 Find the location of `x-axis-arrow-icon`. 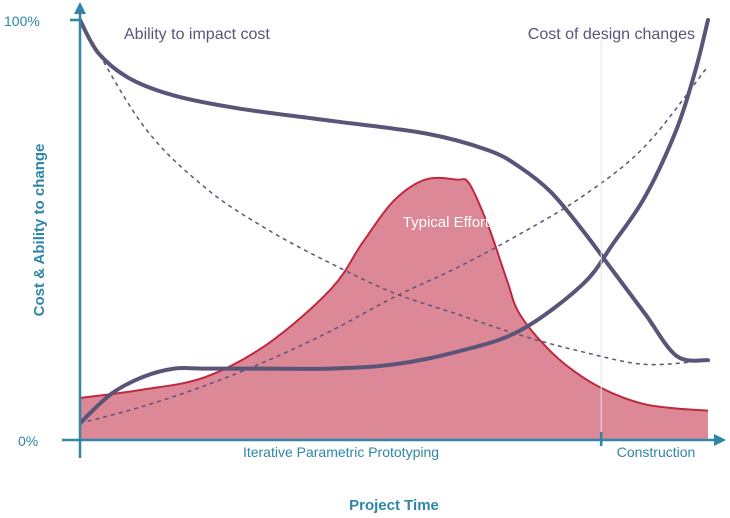

x-axis-arrow-icon is located at coordinates (720, 440).